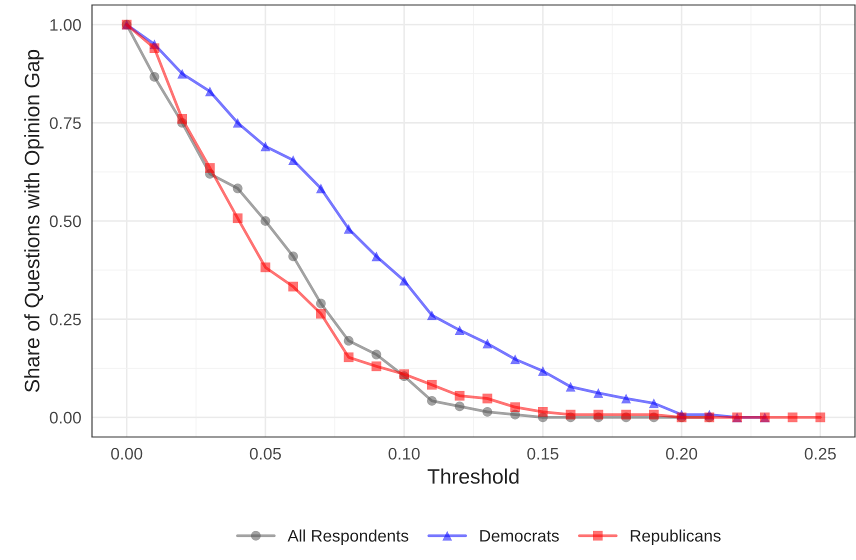 The height and width of the screenshot is (560, 856). What do you see at coordinates (820, 454) in the screenshot?
I see `x-tick-label: 0.25` at bounding box center [820, 454].